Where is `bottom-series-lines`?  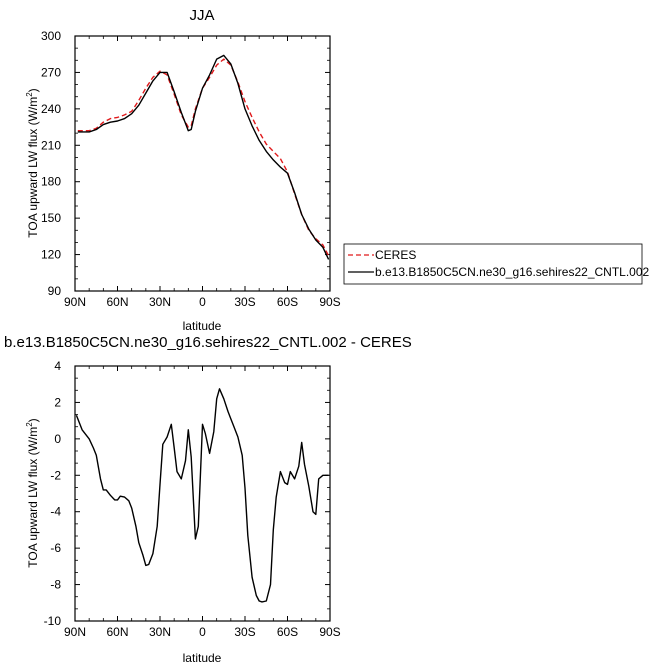
bottom-series-lines is located at coordinates (202, 495).